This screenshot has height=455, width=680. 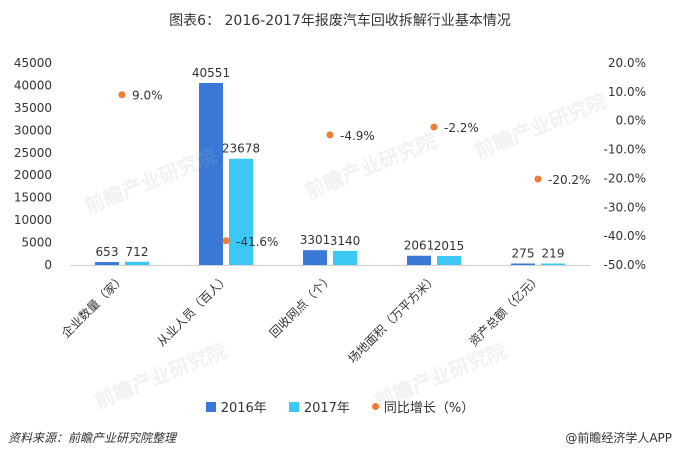 I want to click on data-label: 3301, so click(x=315, y=240).